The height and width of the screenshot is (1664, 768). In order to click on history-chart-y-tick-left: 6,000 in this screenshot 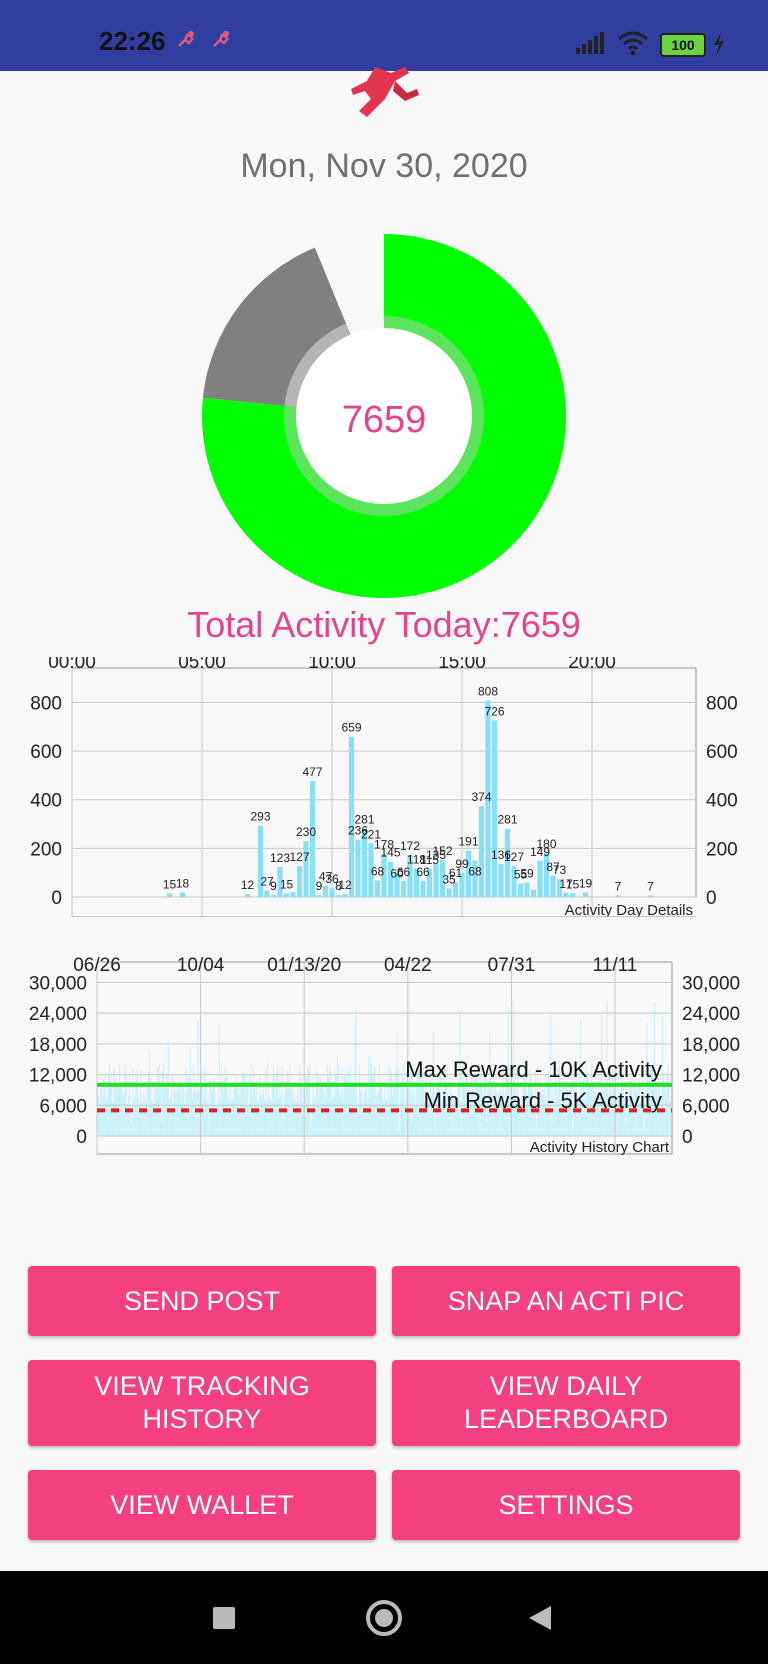, I will do `click(63, 1106)`.